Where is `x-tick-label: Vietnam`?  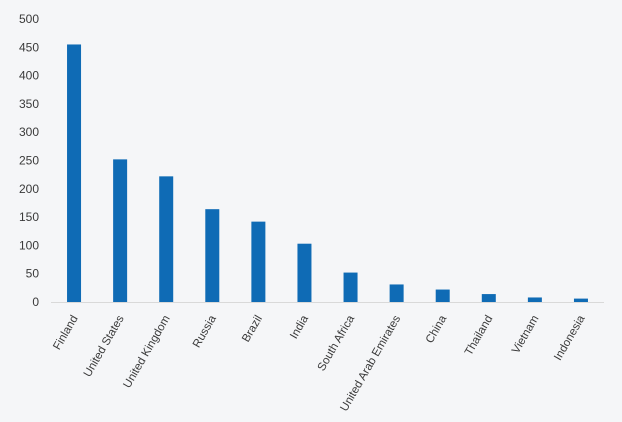 x-tick-label: Vietnam is located at coordinates (525, 335).